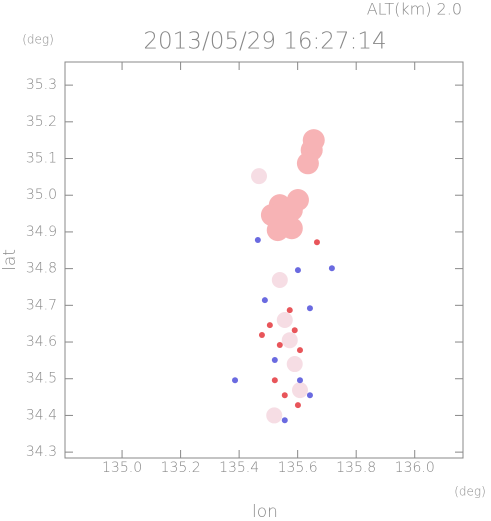  I want to click on x-axis-label: lon, so click(265, 511).